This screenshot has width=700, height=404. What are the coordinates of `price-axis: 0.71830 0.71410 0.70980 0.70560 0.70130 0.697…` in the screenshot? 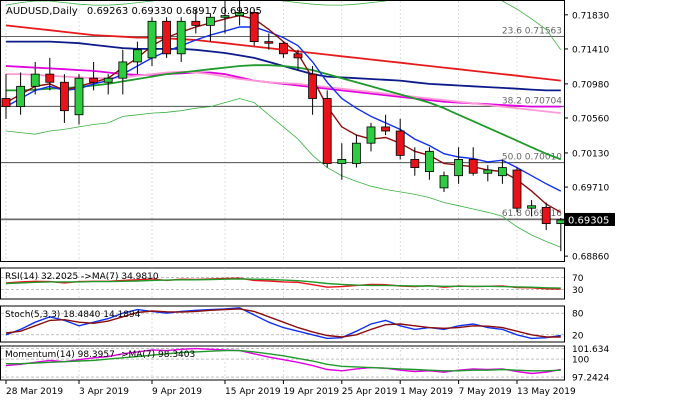 It's located at (586, 137).